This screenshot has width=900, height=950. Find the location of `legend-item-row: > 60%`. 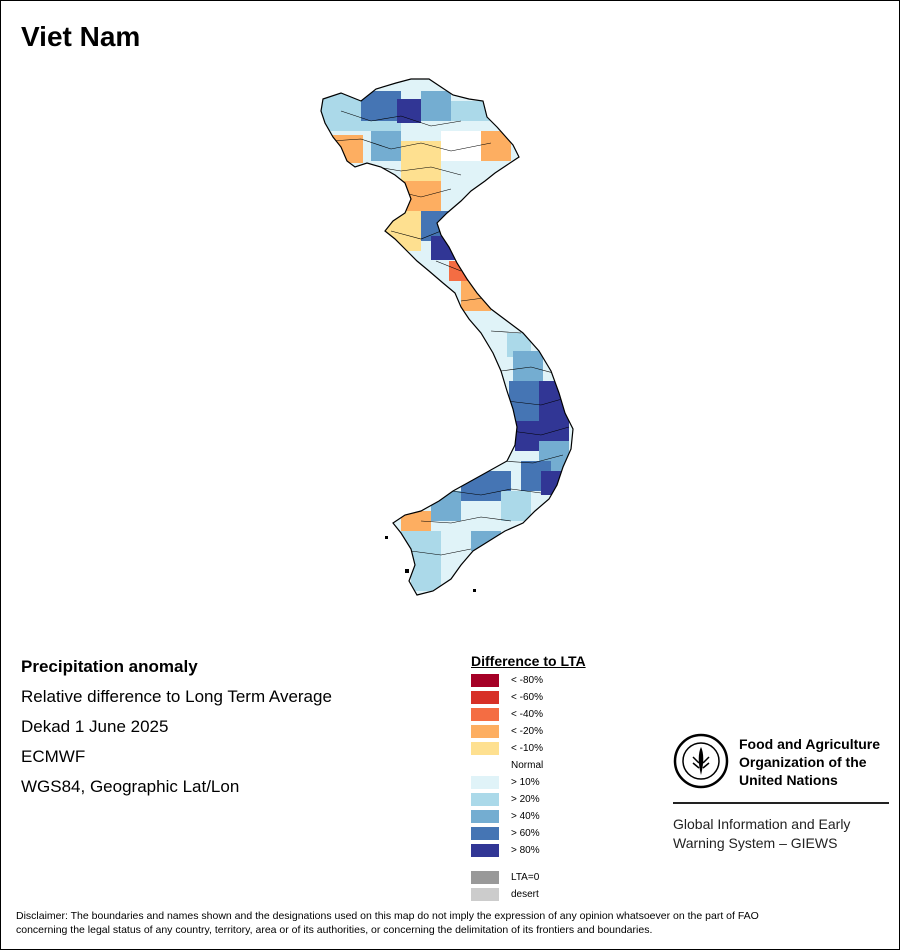

legend-item-row: > 60% is located at coordinates (528, 834).